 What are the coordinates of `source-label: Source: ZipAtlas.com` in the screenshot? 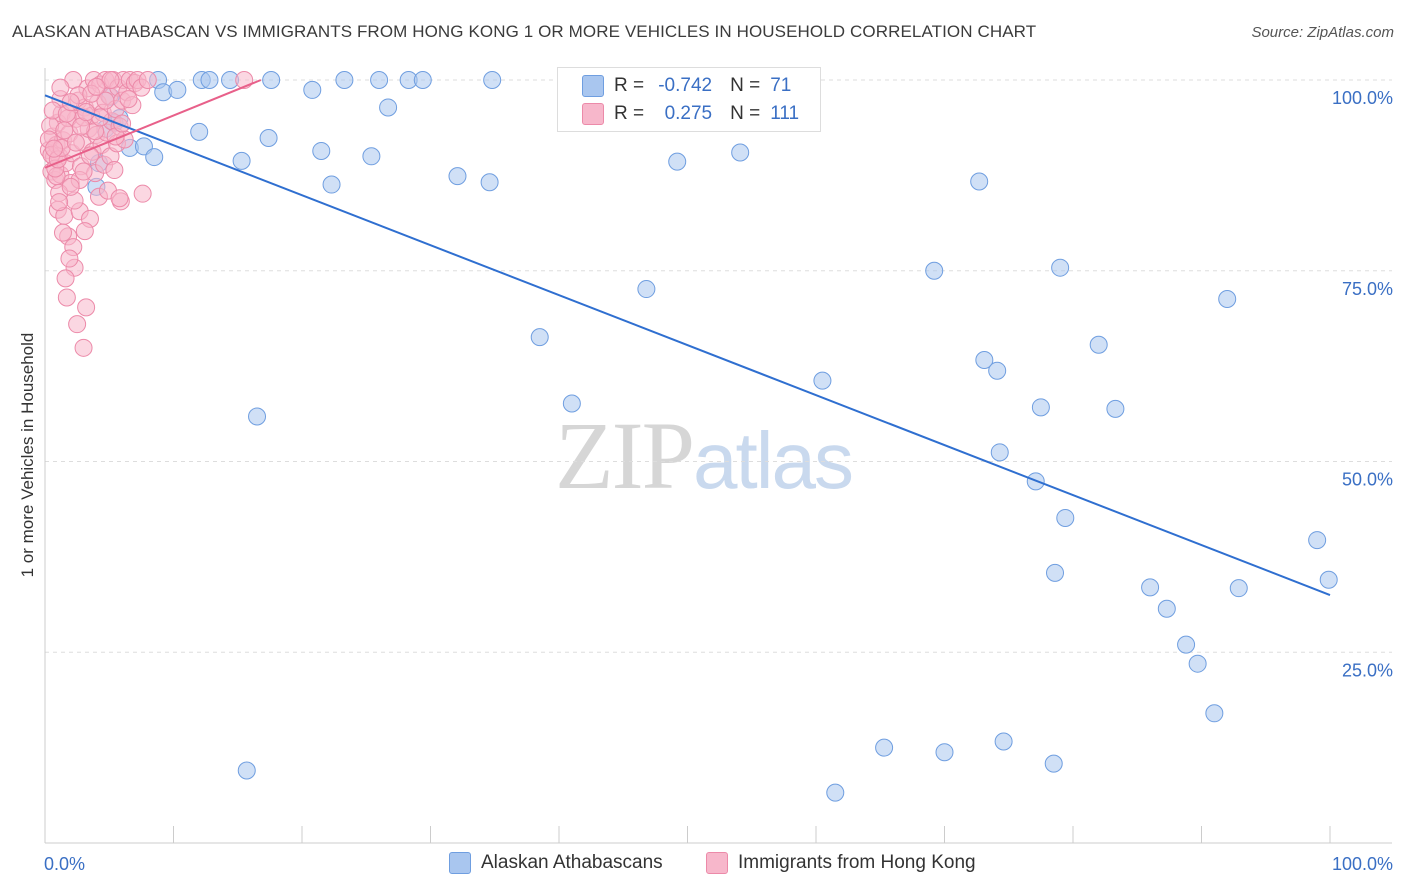 It's located at (1322, 32).